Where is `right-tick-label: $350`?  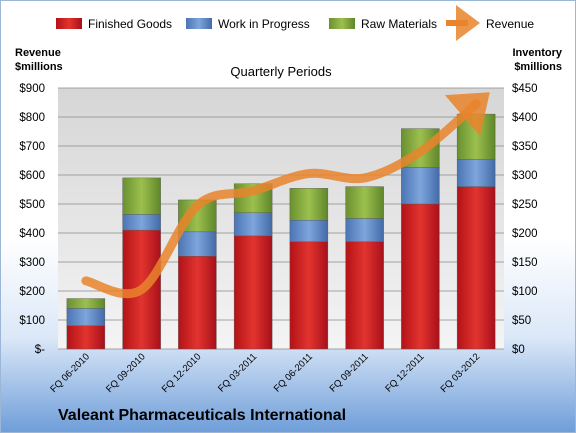
right-tick-label: $350 is located at coordinates (525, 147).